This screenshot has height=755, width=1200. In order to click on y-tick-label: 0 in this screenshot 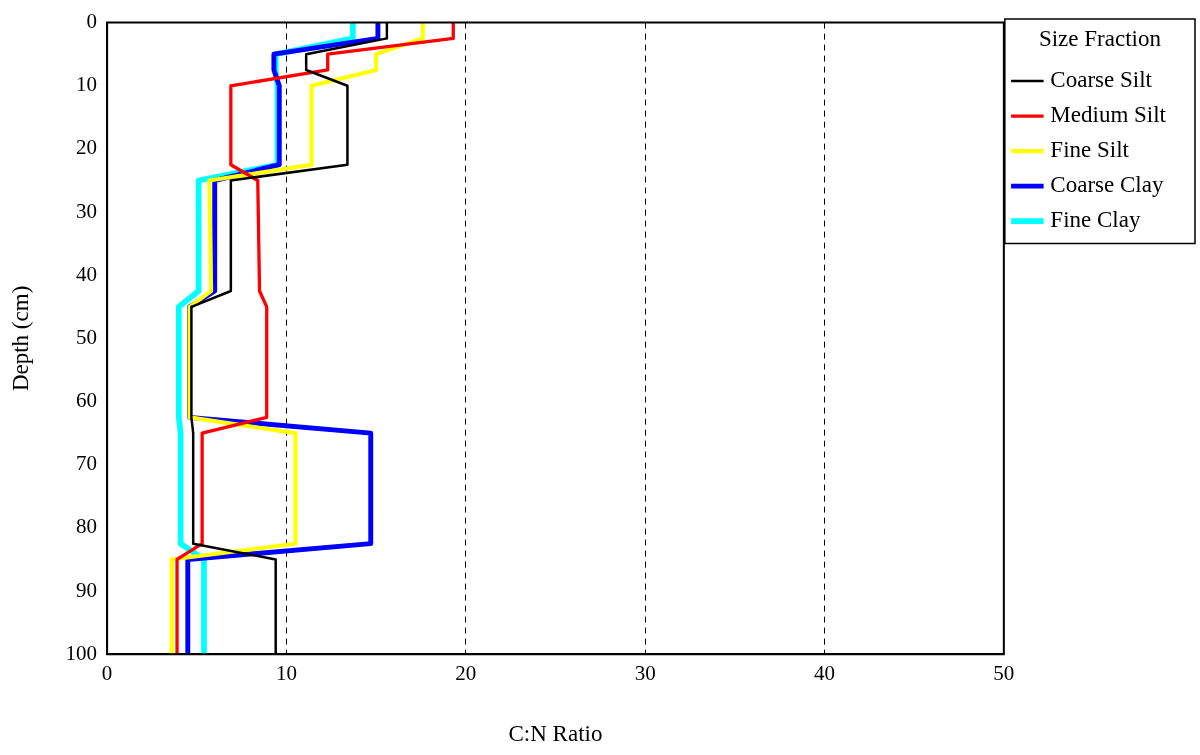, I will do `click(92, 21)`.